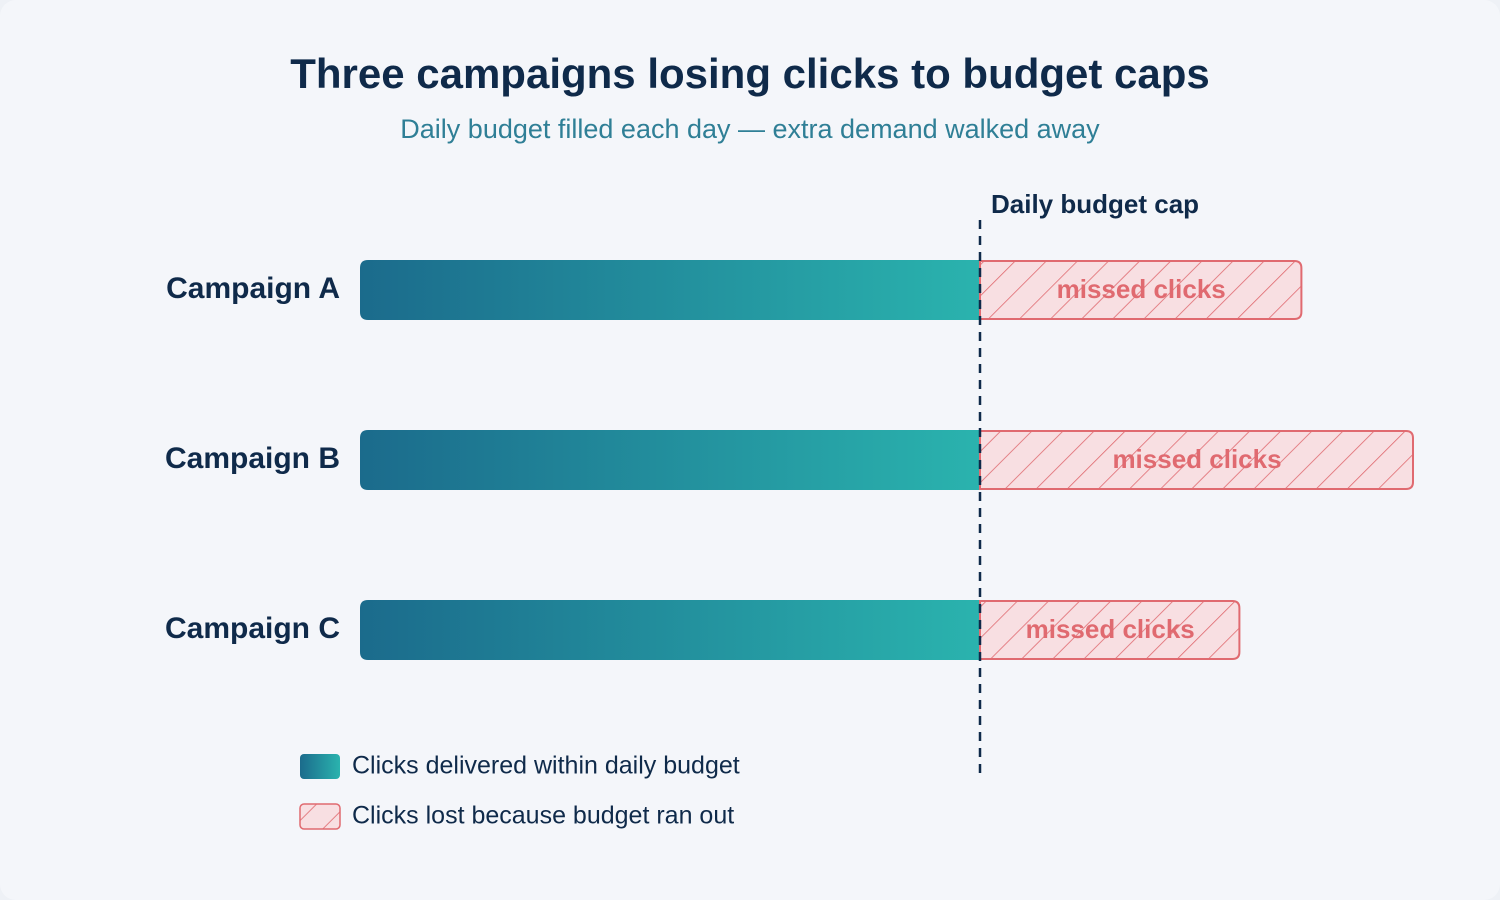  What do you see at coordinates (546, 766) in the screenshot?
I see `legend-delivered-label: Clicks delivered within daily budget` at bounding box center [546, 766].